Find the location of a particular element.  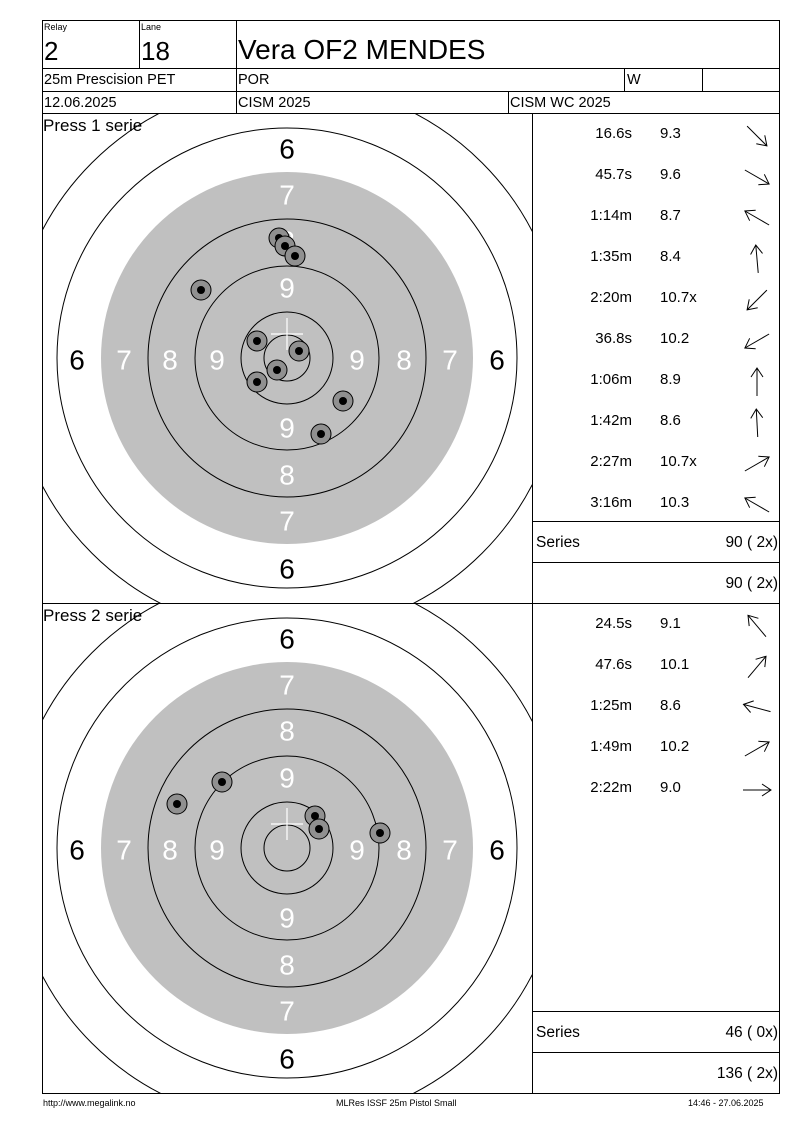

shot-score: 9.6 is located at coordinates (670, 174).